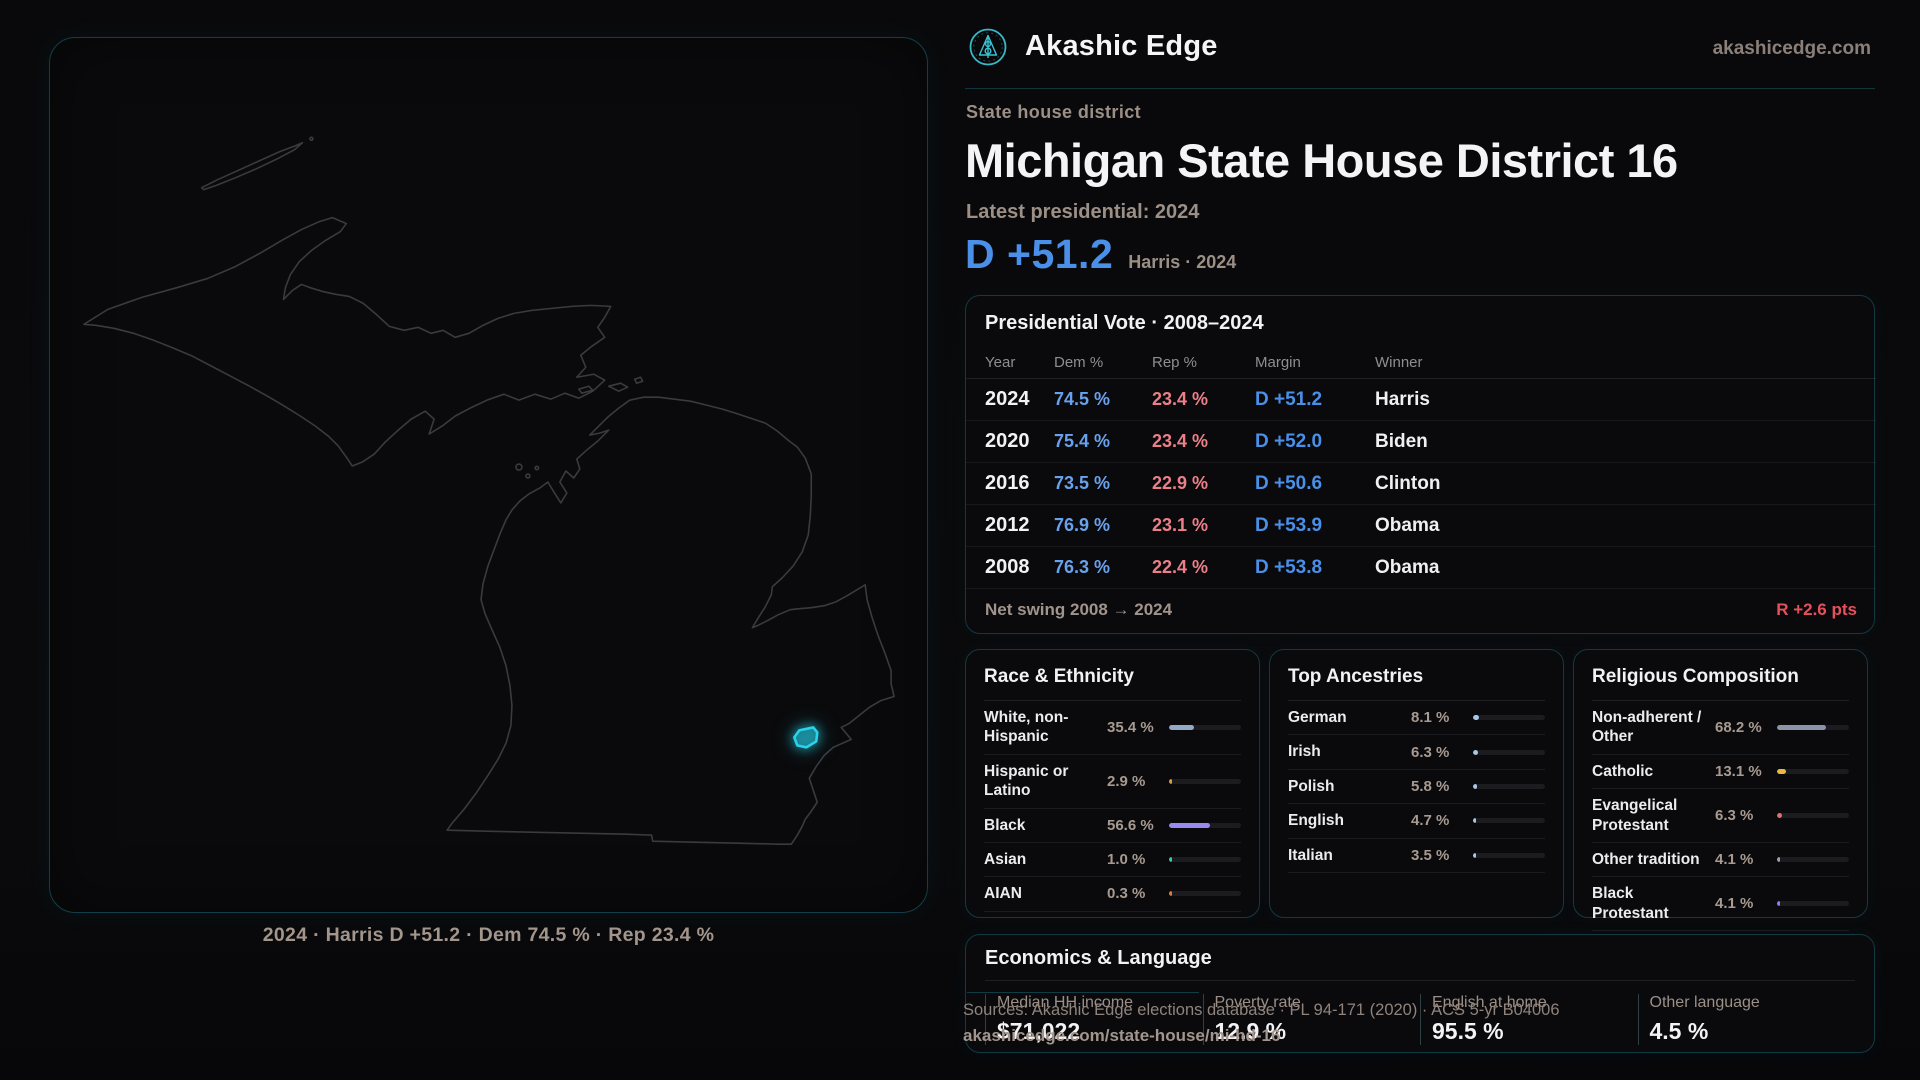  I want to click on demo-row-value: 3.5 %, so click(1430, 855).